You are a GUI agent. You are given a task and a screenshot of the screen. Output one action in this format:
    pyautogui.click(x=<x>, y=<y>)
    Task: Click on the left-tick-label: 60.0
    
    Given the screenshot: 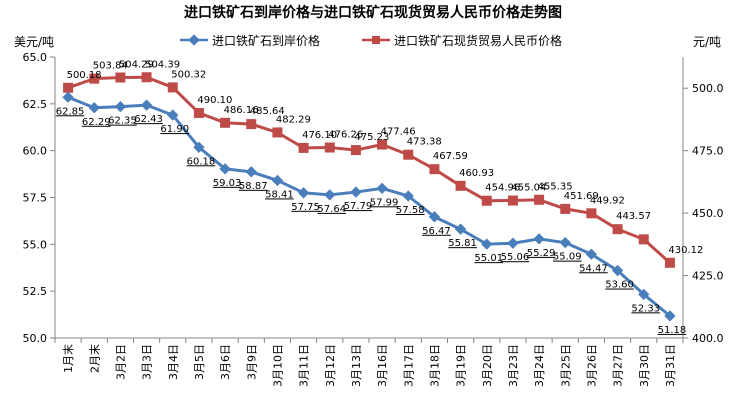 What is the action you would take?
    pyautogui.click(x=35, y=151)
    